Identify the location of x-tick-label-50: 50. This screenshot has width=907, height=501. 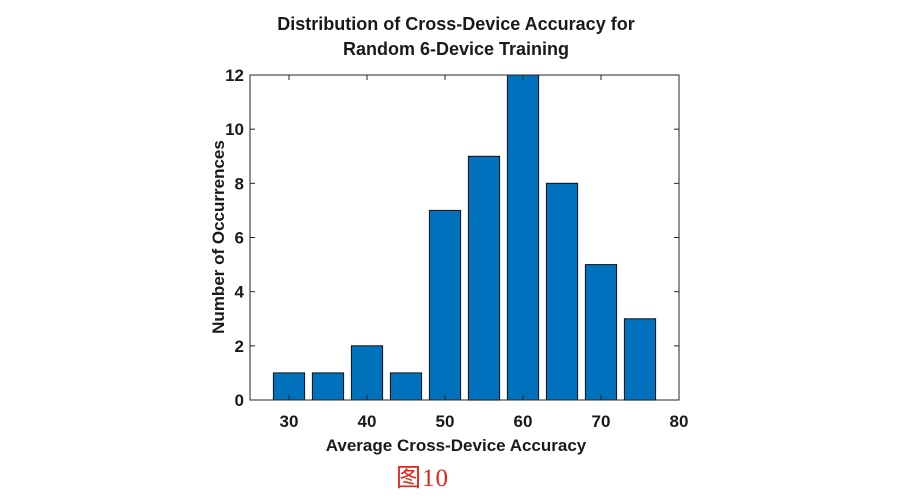
(445, 421).